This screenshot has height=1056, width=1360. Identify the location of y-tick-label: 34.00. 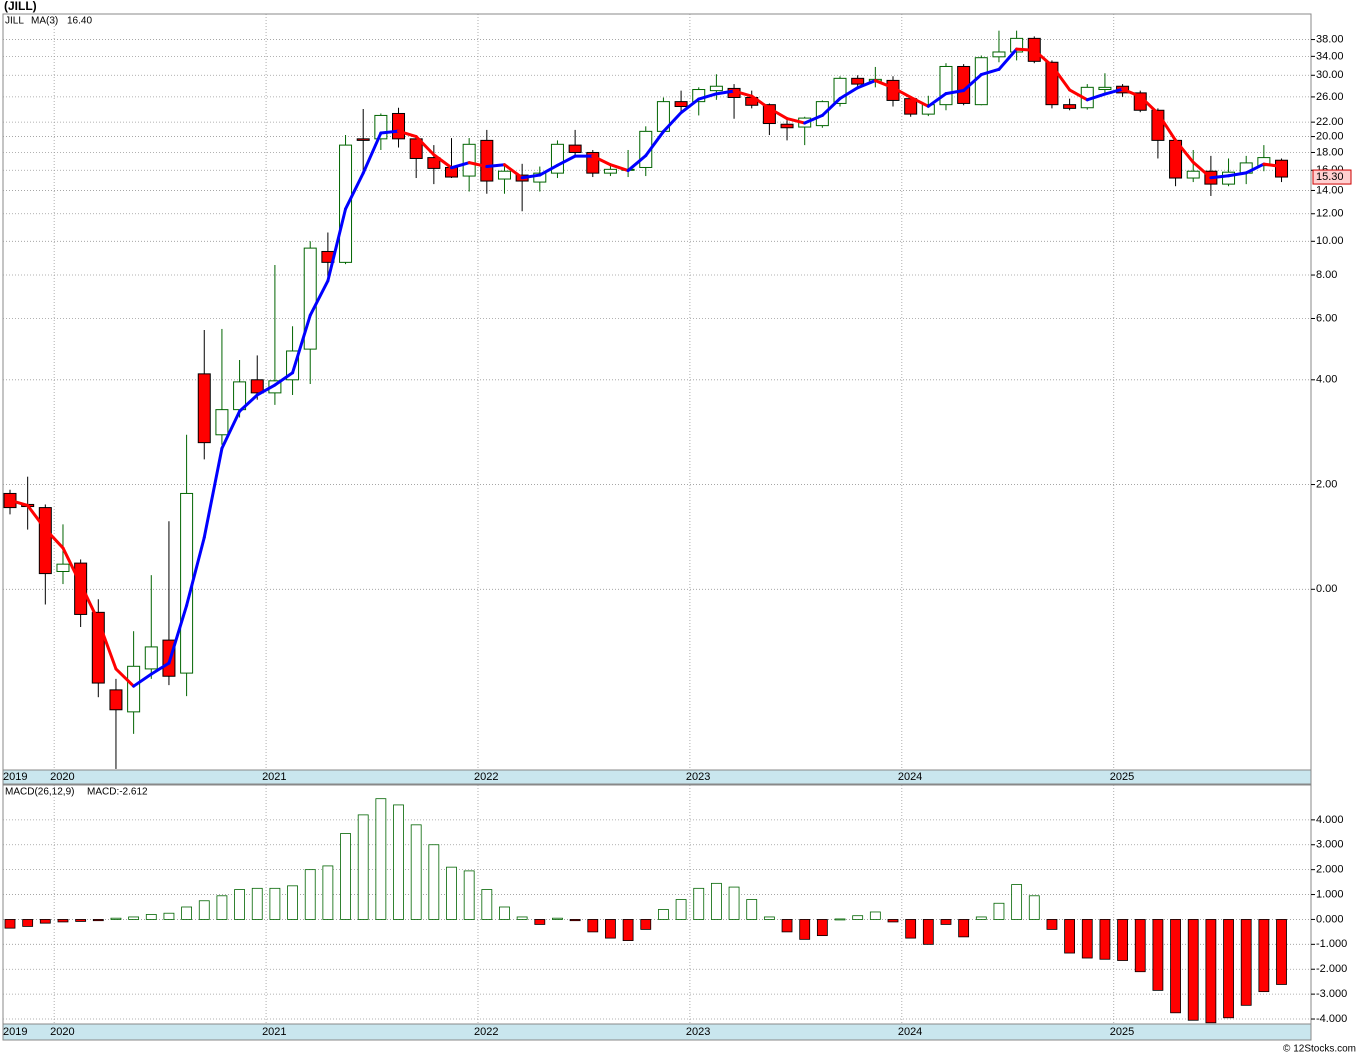
(1330, 56).